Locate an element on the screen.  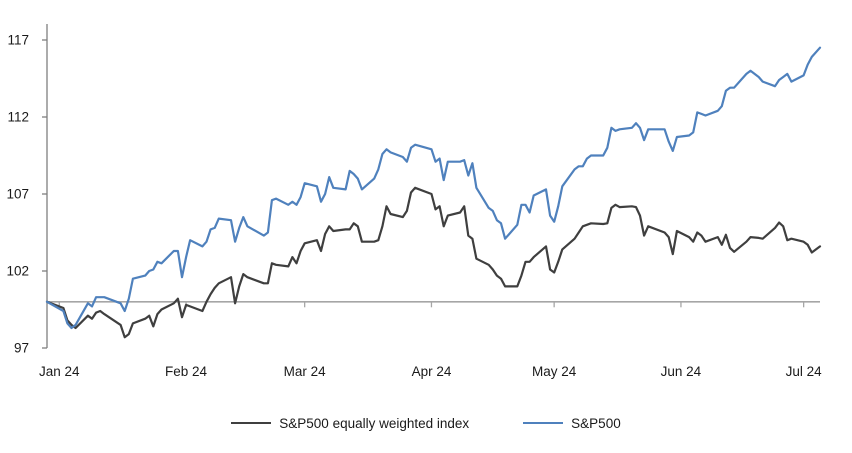
x-axis-tick-label: Jul 24 is located at coordinates (804, 371).